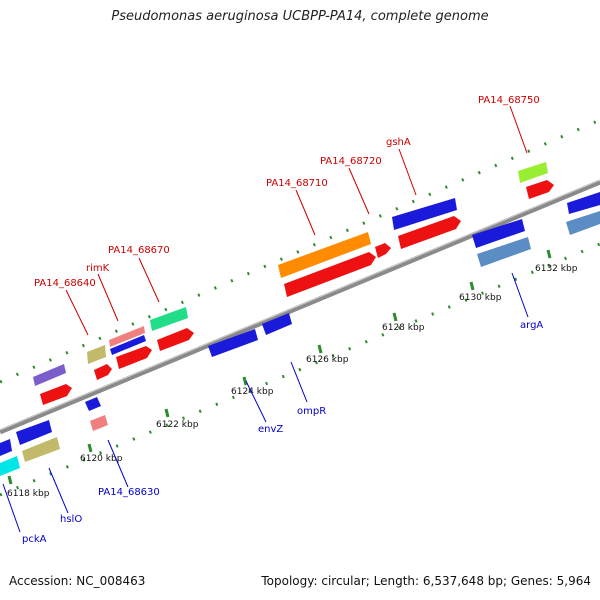  What do you see at coordinates (270, 429) in the screenshot?
I see `gene-label-bottom: envZ` at bounding box center [270, 429].